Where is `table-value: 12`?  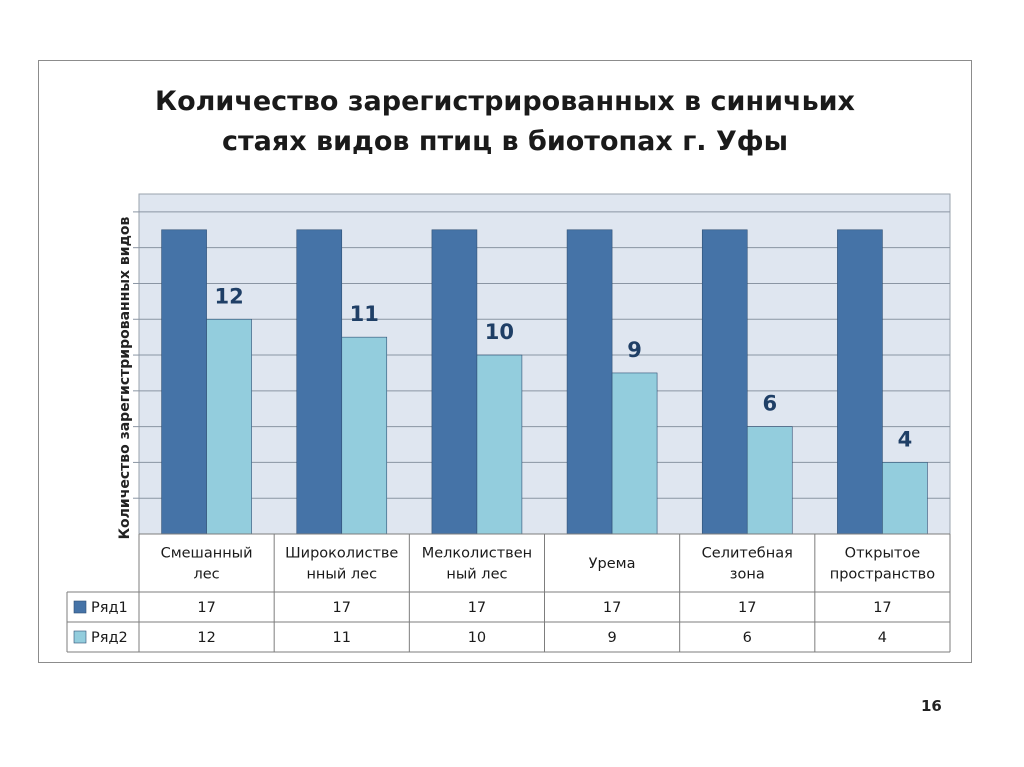
table-value: 12 is located at coordinates (206, 638).